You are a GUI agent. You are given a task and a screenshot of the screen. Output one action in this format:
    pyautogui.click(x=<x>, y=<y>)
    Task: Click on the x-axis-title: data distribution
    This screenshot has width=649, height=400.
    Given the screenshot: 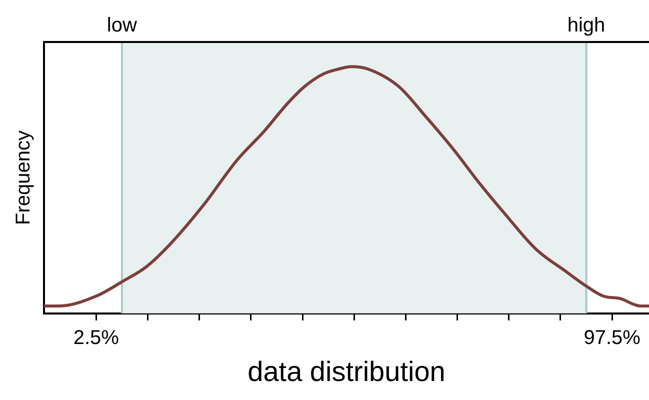 What is the action you would take?
    pyautogui.click(x=347, y=371)
    